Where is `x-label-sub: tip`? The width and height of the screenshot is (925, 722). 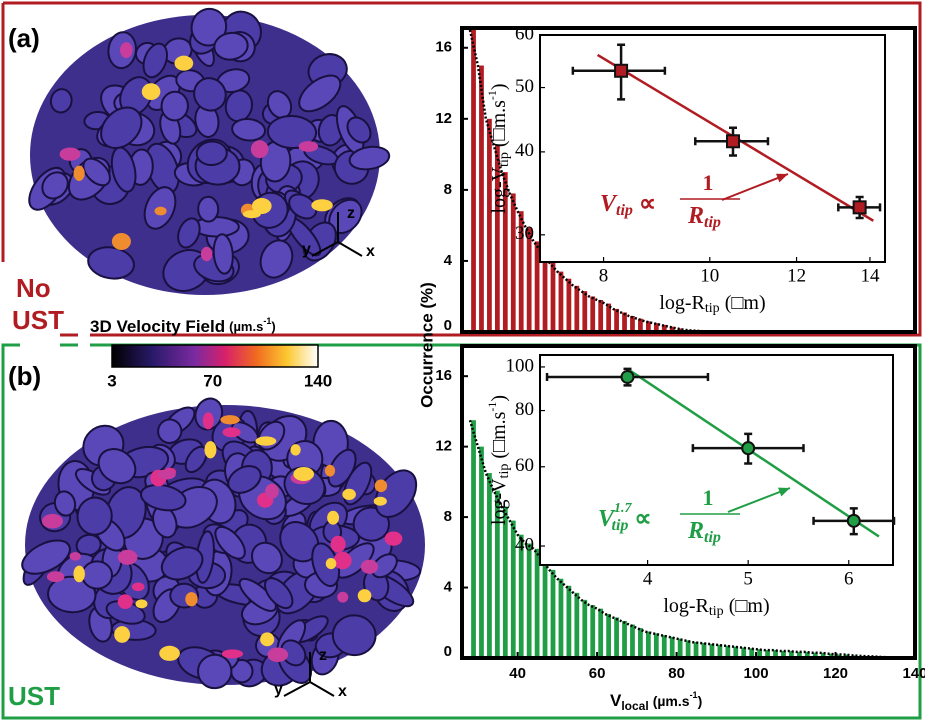 x-label-sub: tip is located at coordinates (716, 611).